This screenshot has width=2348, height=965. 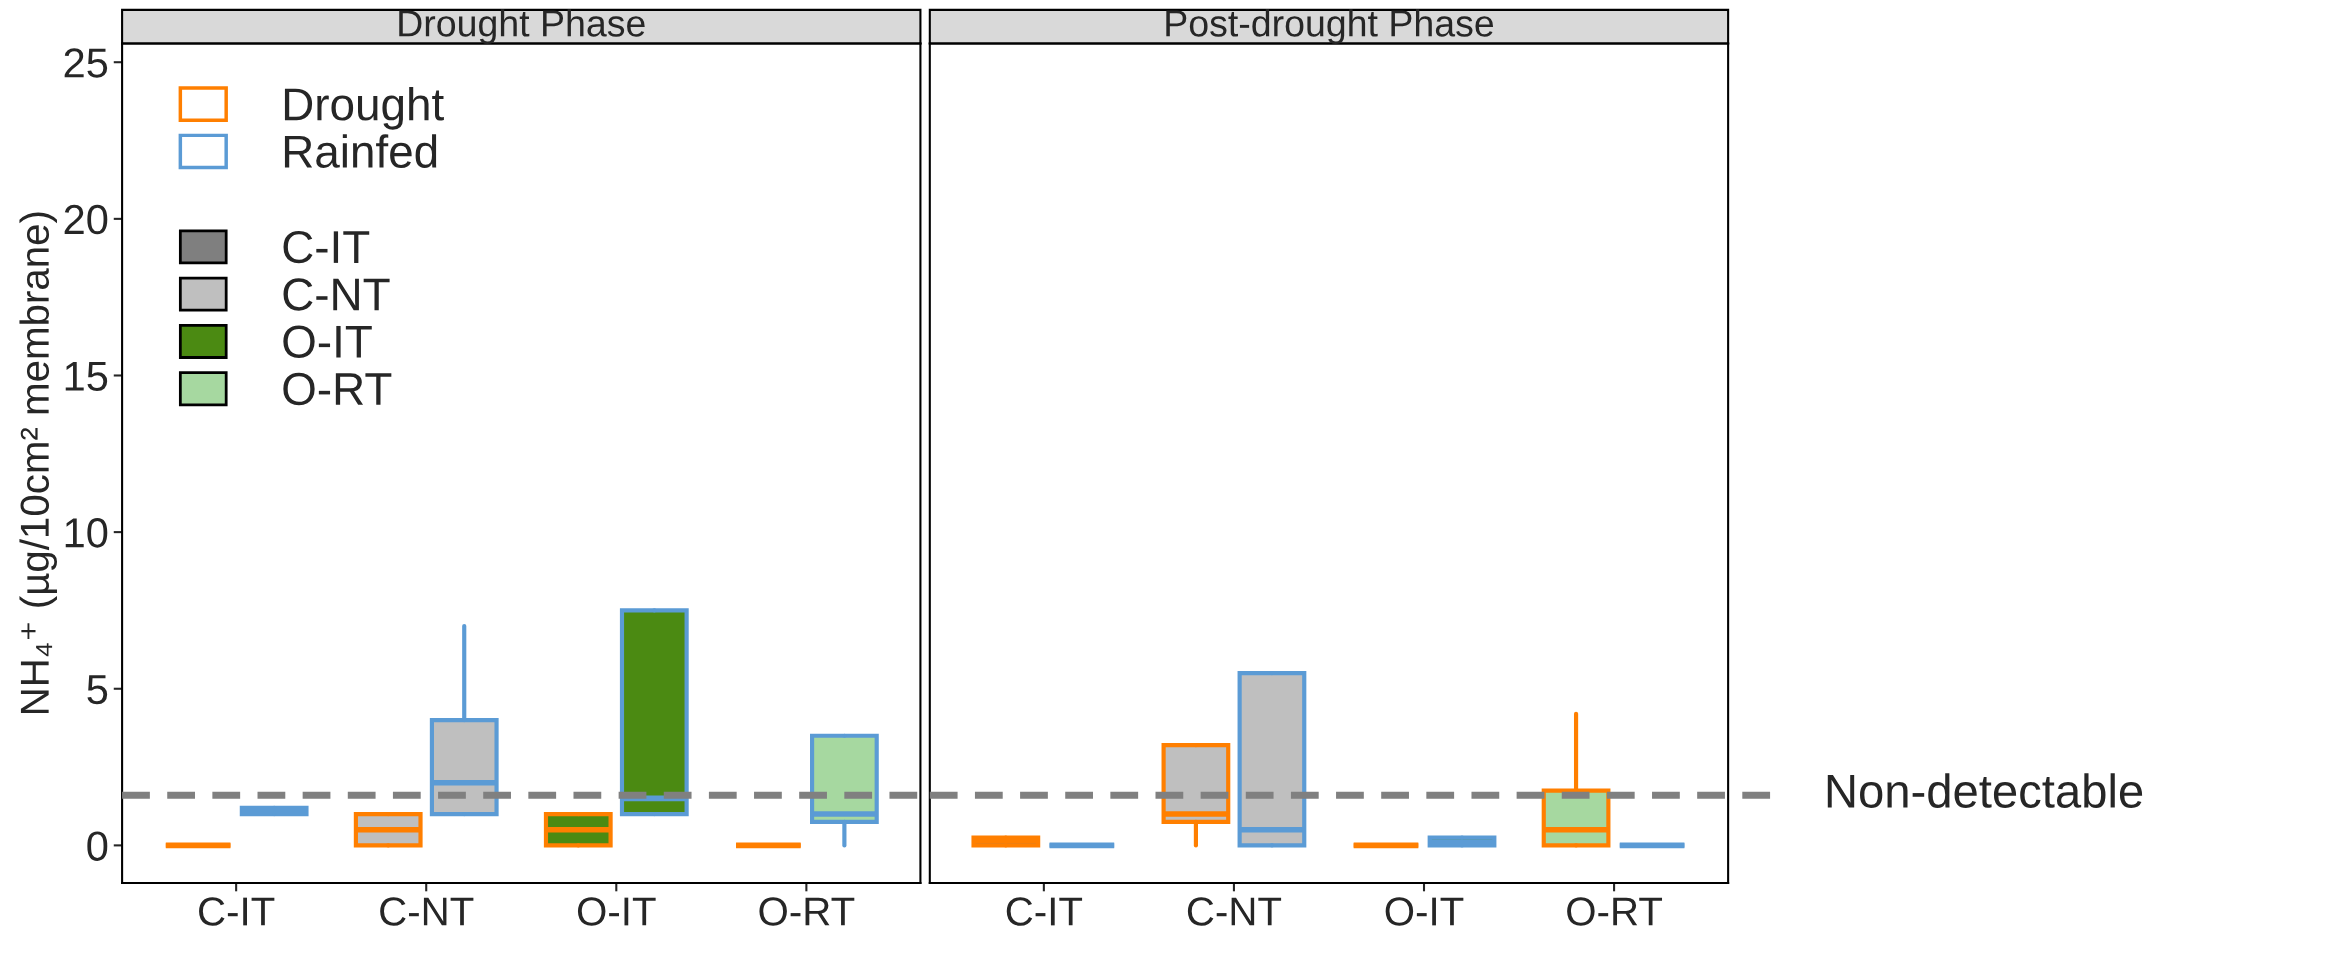 I want to click on category-label: O-IT, so click(x=327, y=341).